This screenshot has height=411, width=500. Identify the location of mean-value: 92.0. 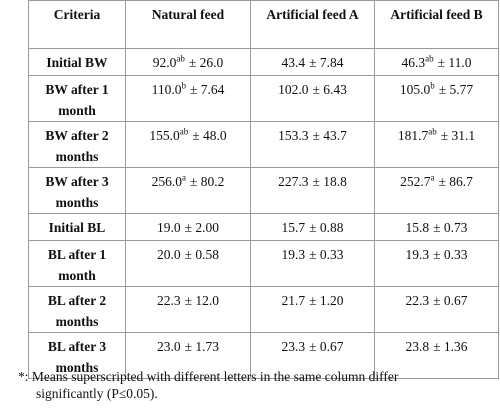
(164, 62).